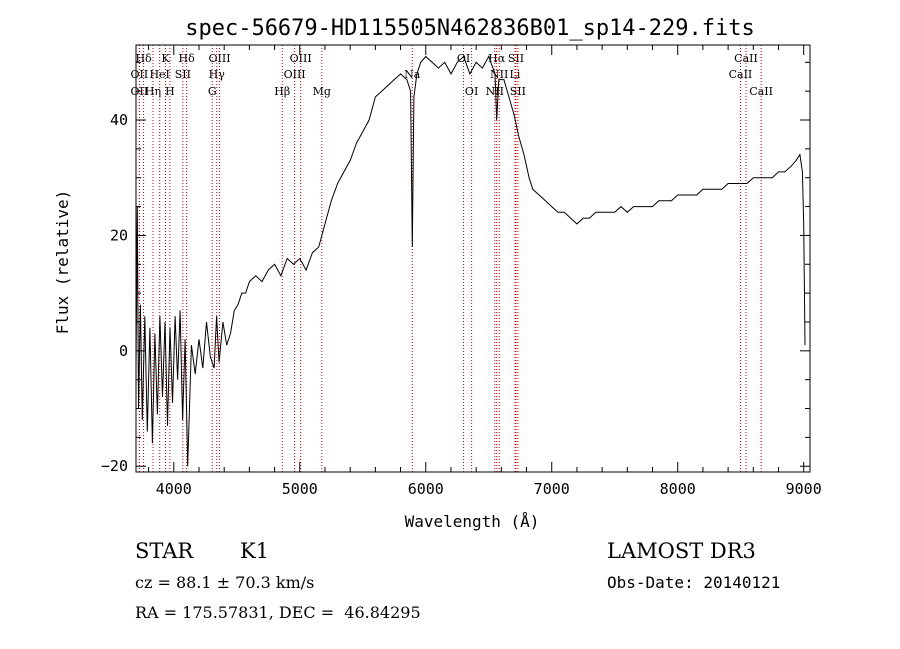  I want to click on x-tick-label: 4000, so click(174, 489).